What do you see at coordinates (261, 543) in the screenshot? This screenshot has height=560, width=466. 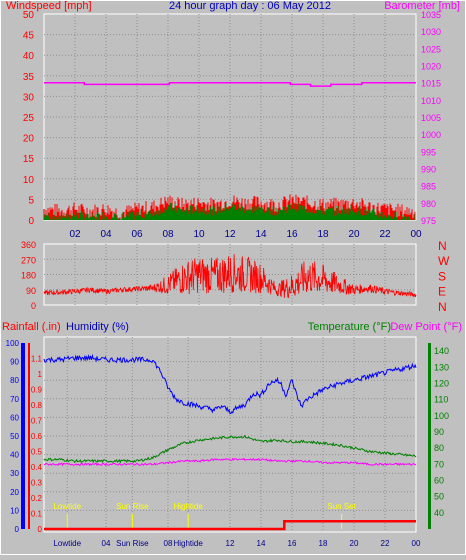 I see `climate-xtick-label: 14` at bounding box center [261, 543].